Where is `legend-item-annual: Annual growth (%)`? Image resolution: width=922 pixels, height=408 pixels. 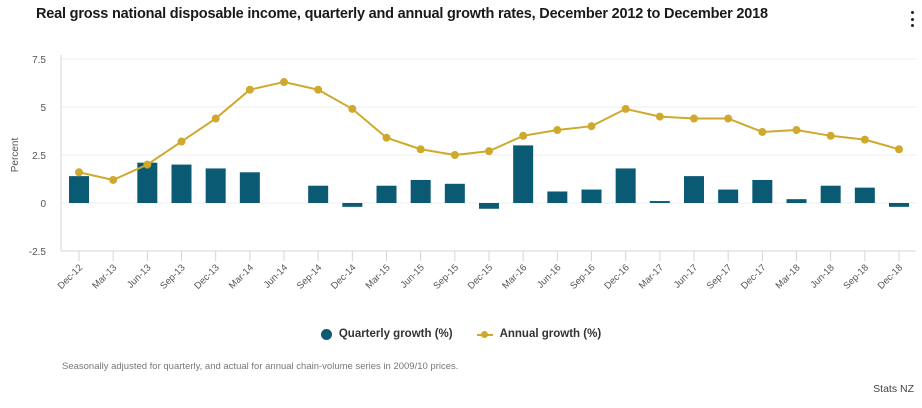 legend-item-annual: Annual growth (%) is located at coordinates (539, 334).